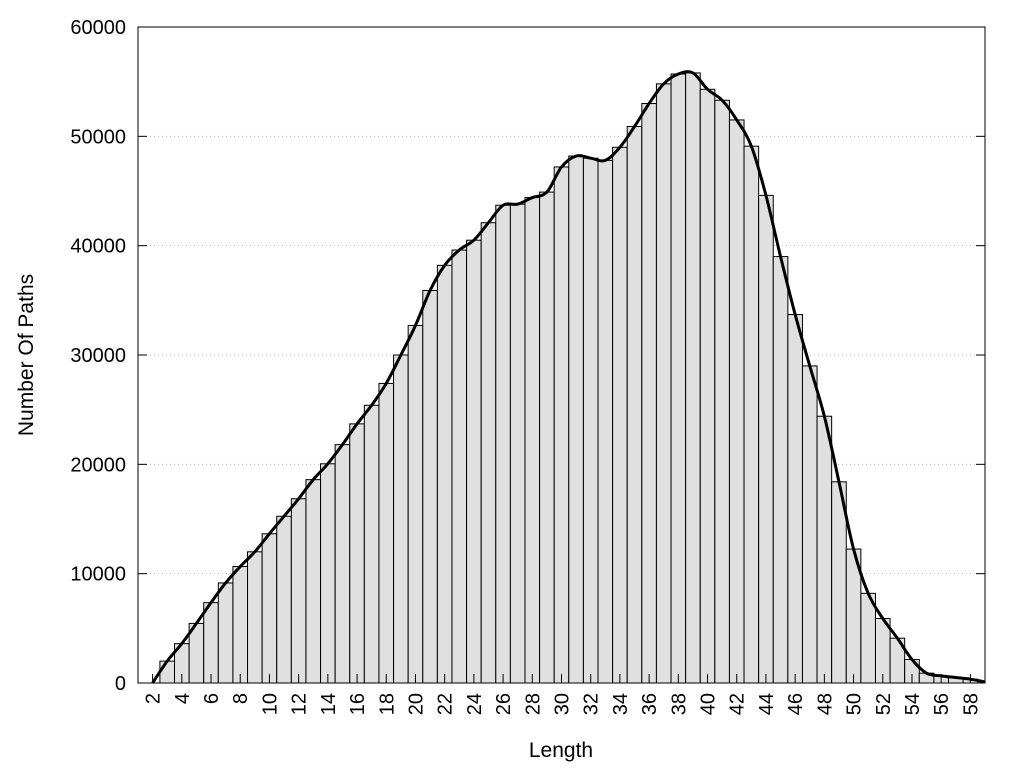 The height and width of the screenshot is (773, 1024). Describe the element at coordinates (884, 704) in the screenshot. I see `x-tick-label: 52` at that location.